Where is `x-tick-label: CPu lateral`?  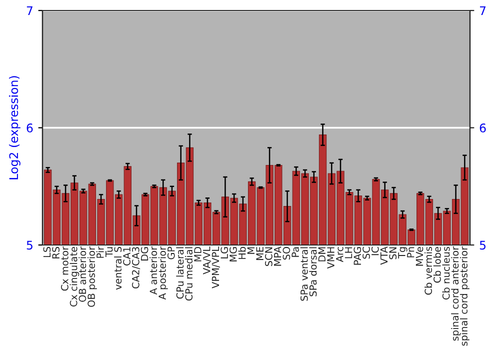 x-tick-label: CPu lateral is located at coordinates (180, 273).